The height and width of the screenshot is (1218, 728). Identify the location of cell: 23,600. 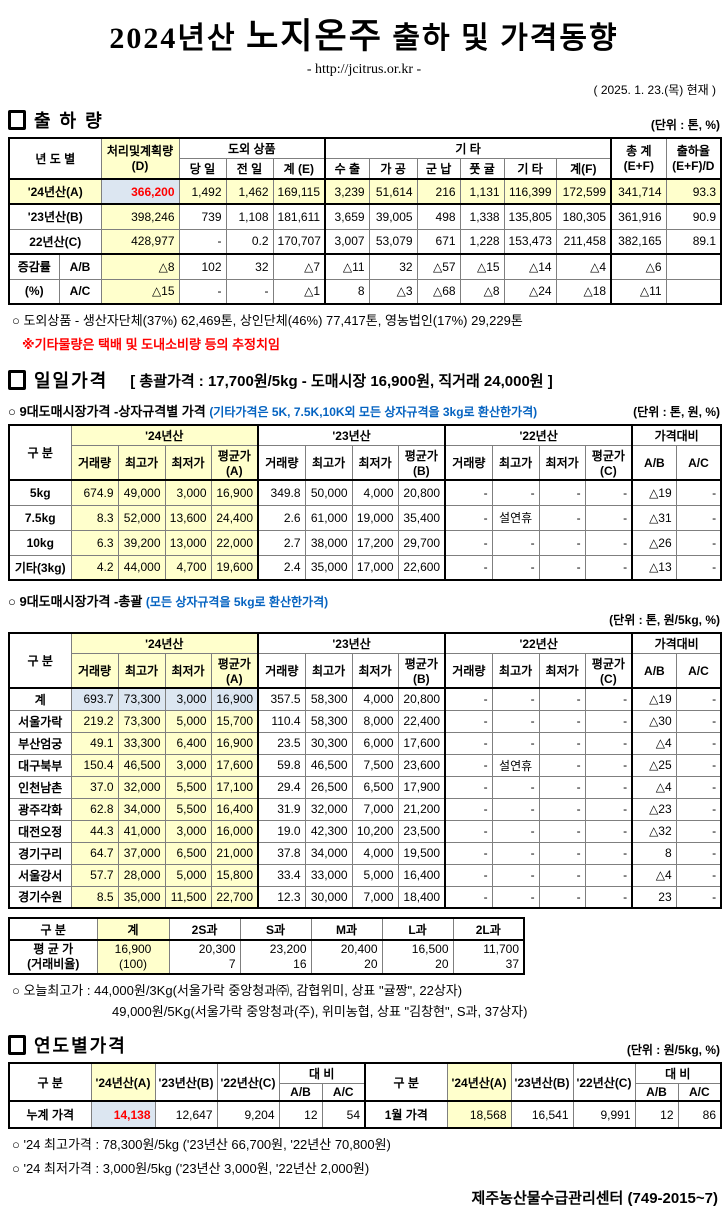
(421, 765).